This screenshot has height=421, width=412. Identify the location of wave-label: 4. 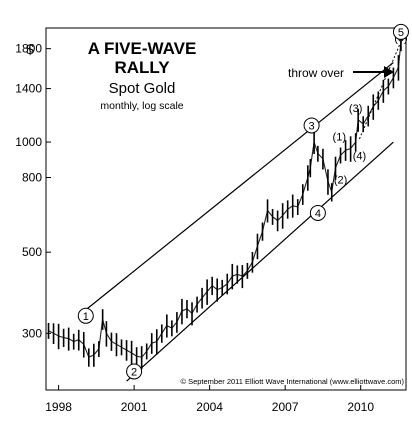
(317, 212).